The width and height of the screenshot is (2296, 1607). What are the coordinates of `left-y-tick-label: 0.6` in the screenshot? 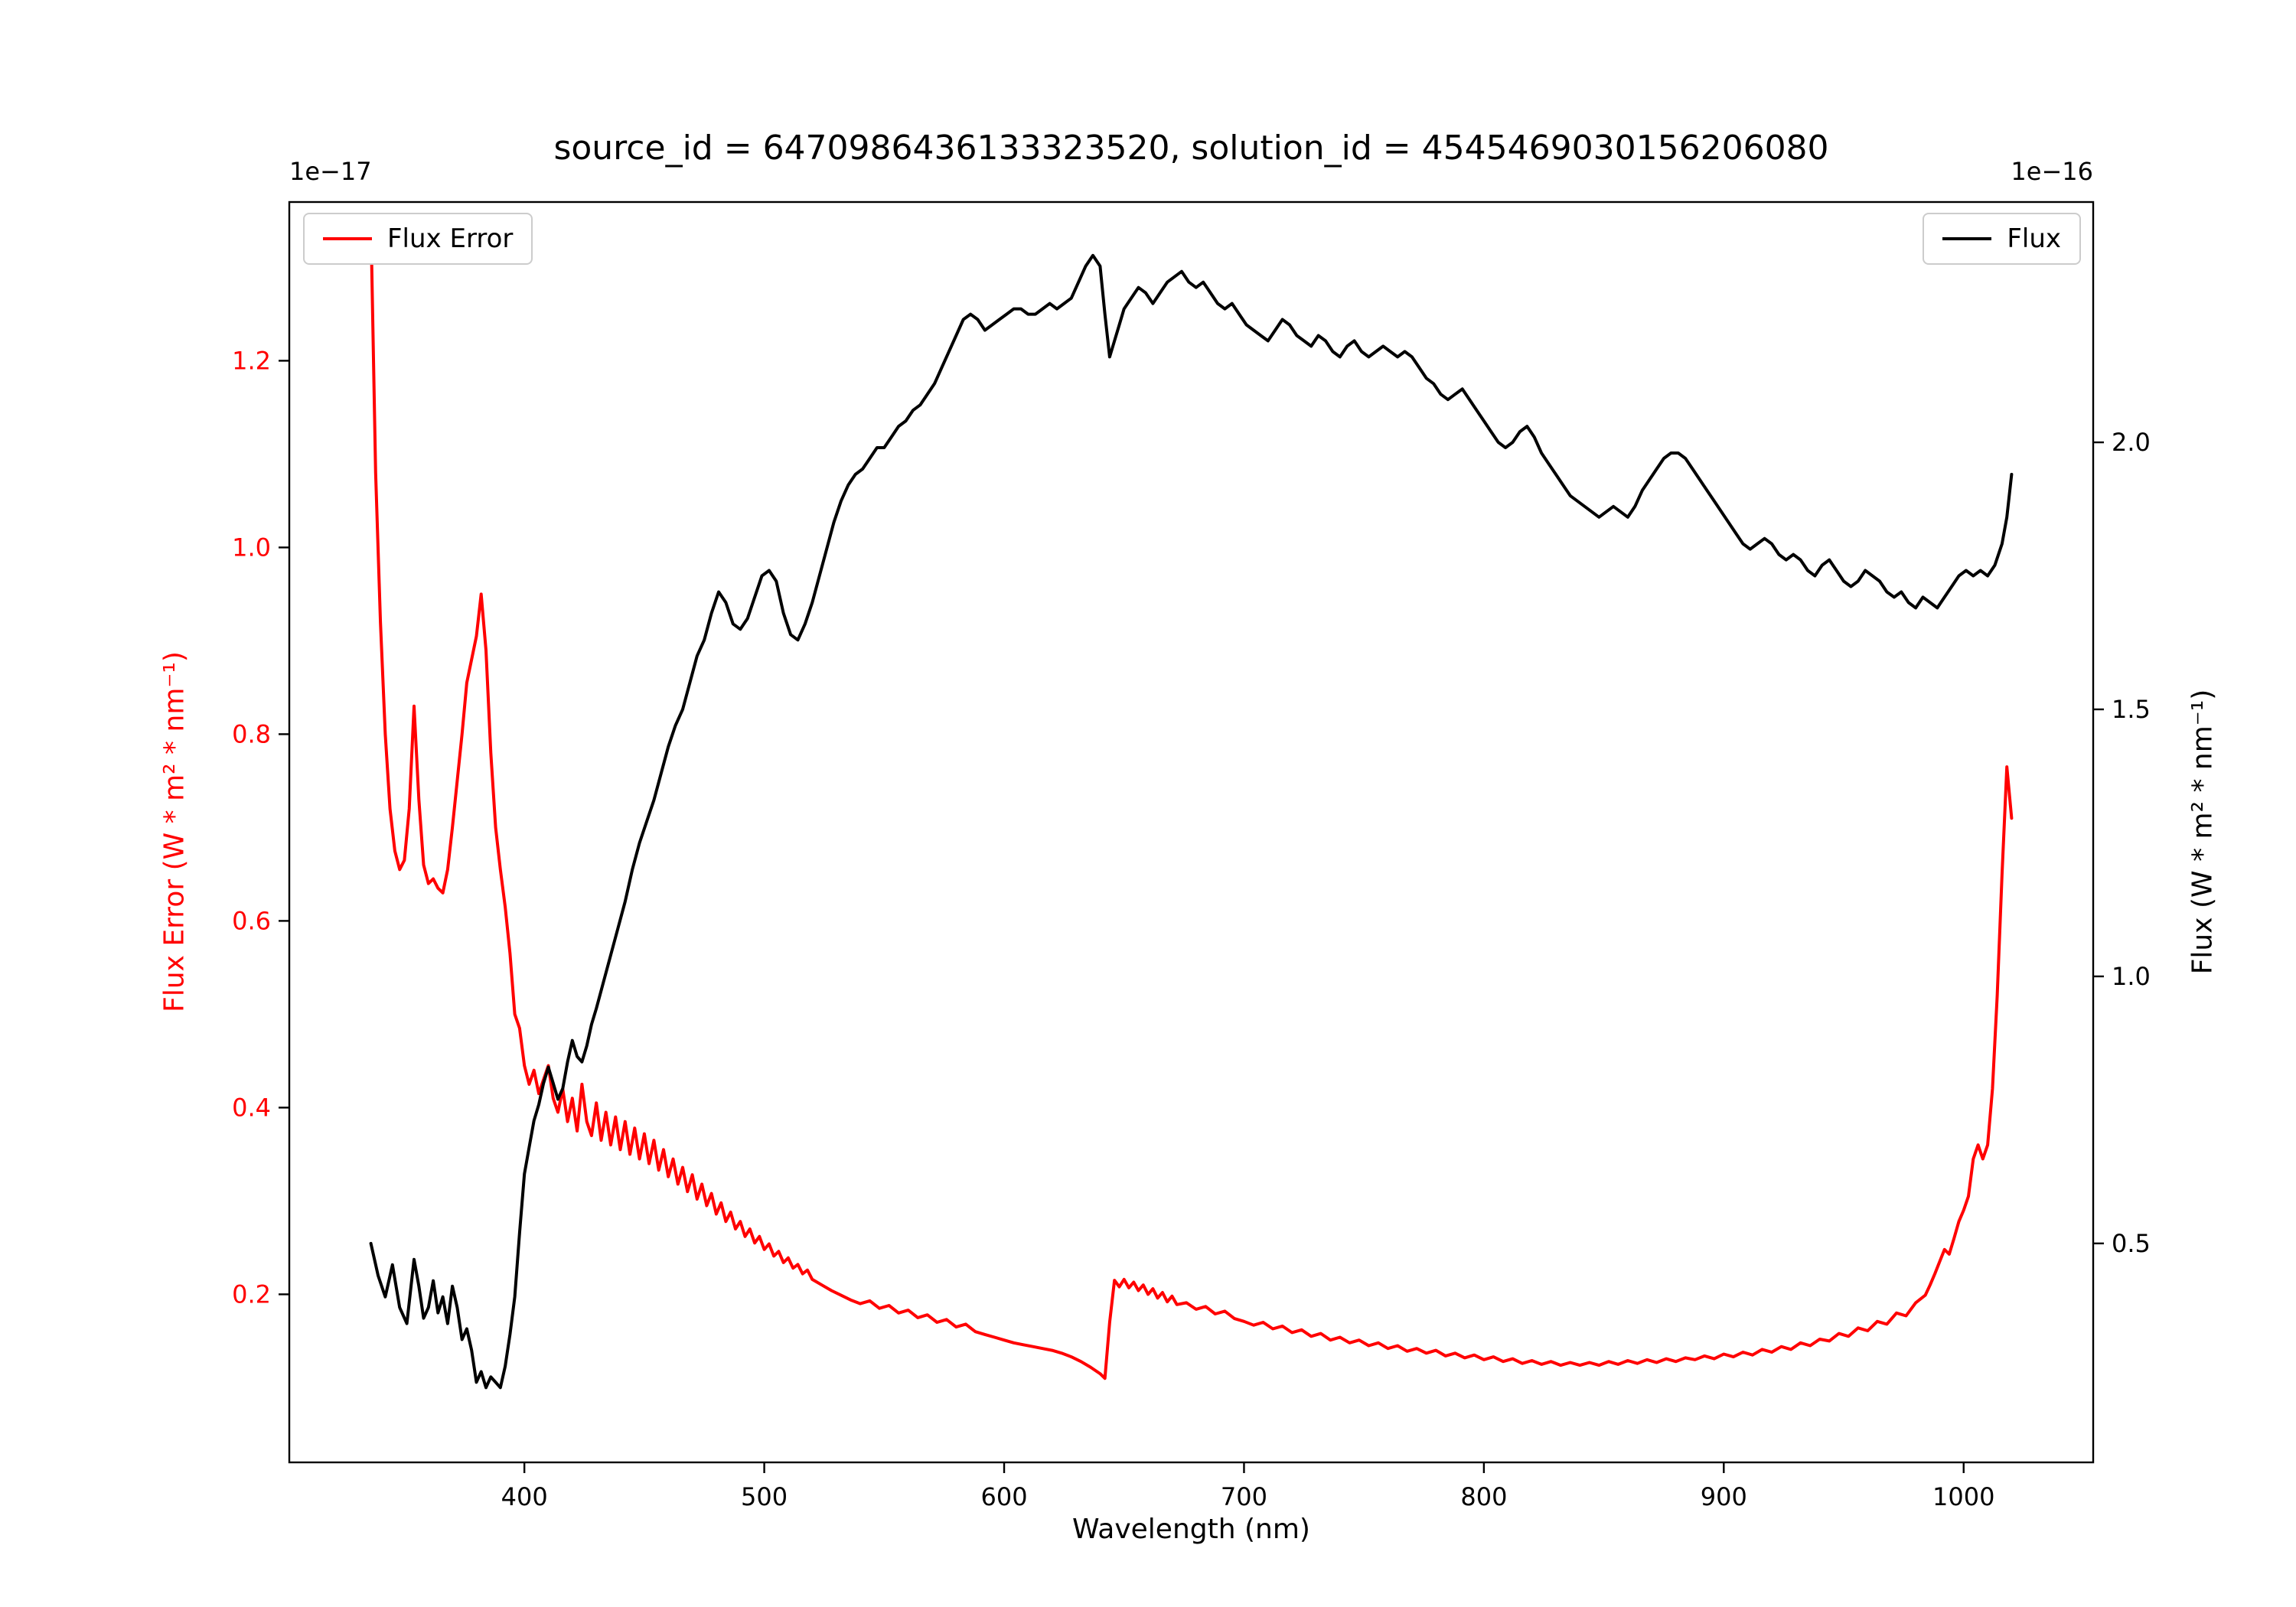 It's located at (251, 920).